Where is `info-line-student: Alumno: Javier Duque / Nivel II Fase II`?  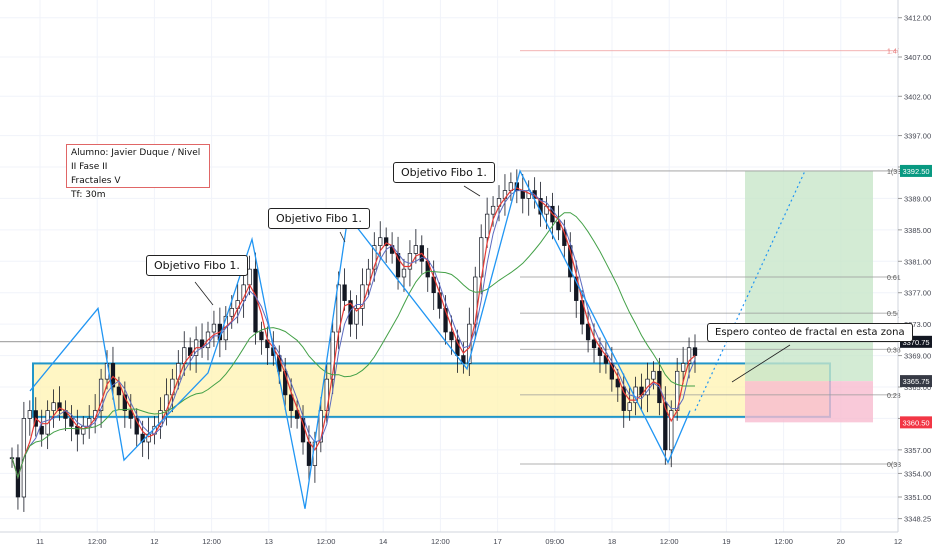
info-line-student: Alumno: Javier Duque / Nivel II Fase II is located at coordinates (136, 160).